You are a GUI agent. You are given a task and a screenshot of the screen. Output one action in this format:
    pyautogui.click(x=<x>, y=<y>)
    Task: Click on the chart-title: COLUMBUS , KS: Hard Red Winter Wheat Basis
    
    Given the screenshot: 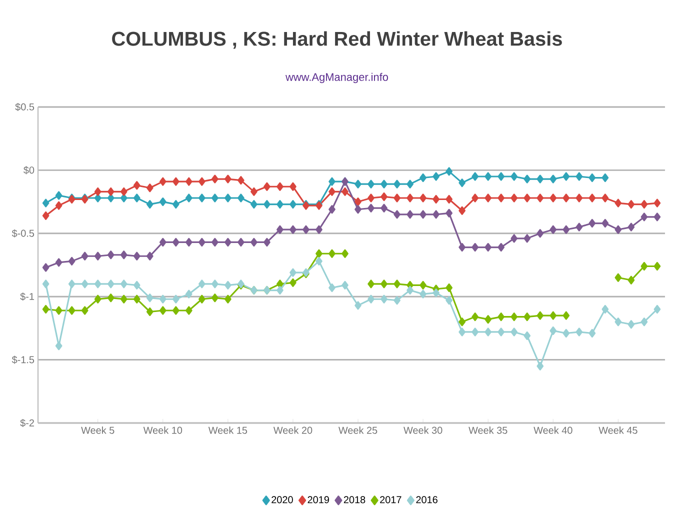 What is the action you would take?
    pyautogui.click(x=337, y=40)
    